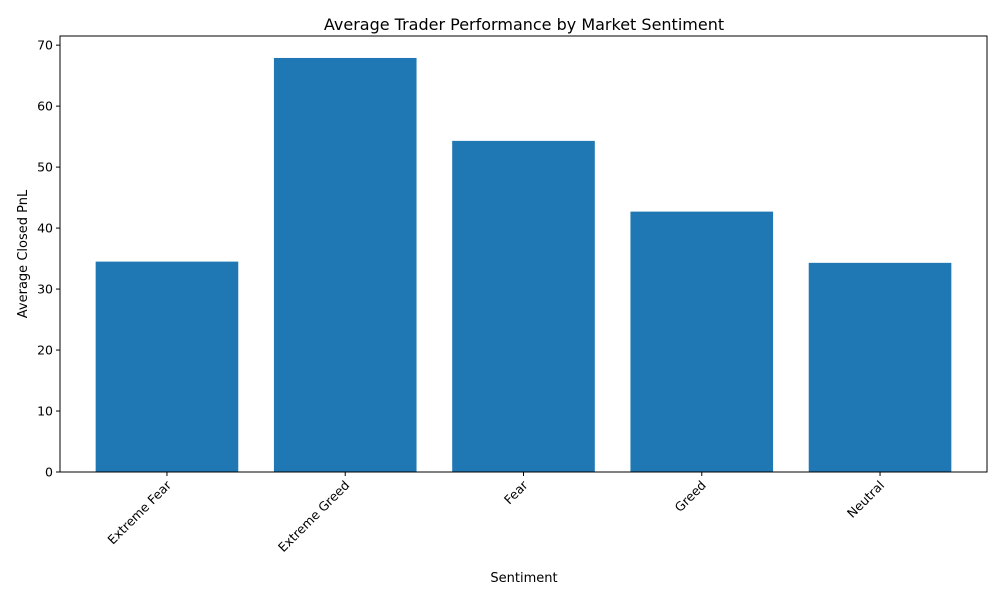 The image size is (1000, 600). Describe the element at coordinates (523, 578) in the screenshot. I see `x-axis-label: Sentiment` at that location.